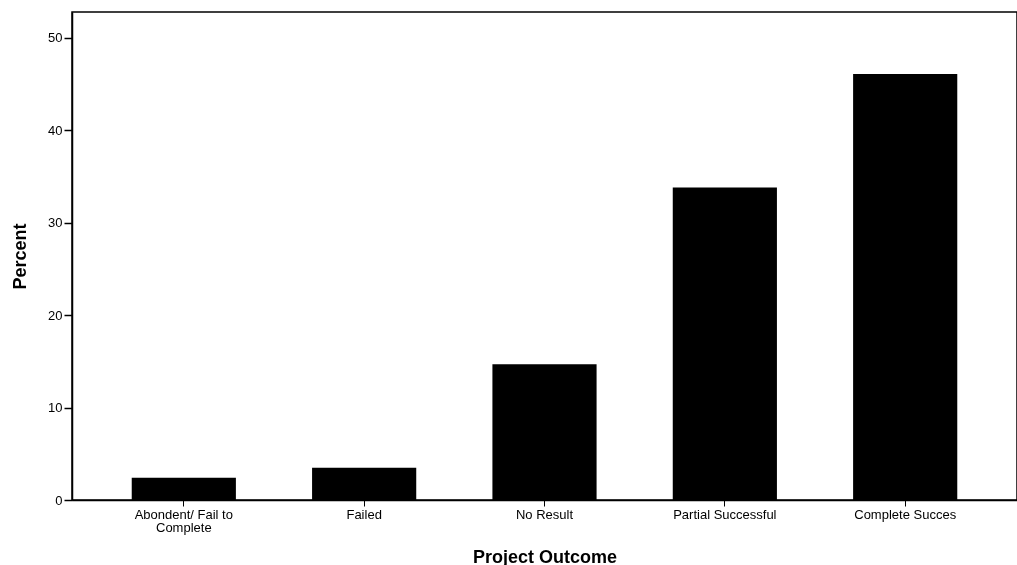 The height and width of the screenshot is (565, 1017). I want to click on y-axis-title: Percent, so click(20, 256).